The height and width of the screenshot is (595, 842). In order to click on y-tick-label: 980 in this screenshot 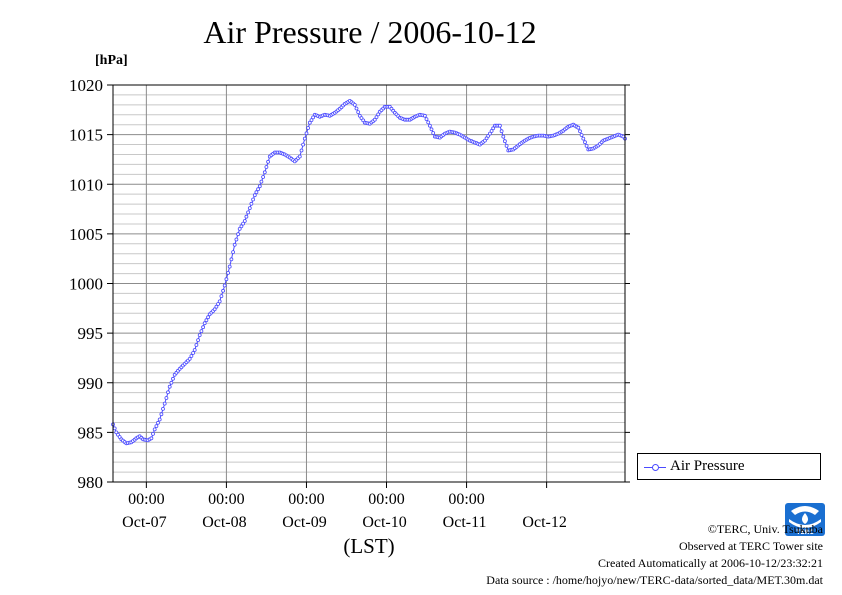, I will do `click(91, 482)`.